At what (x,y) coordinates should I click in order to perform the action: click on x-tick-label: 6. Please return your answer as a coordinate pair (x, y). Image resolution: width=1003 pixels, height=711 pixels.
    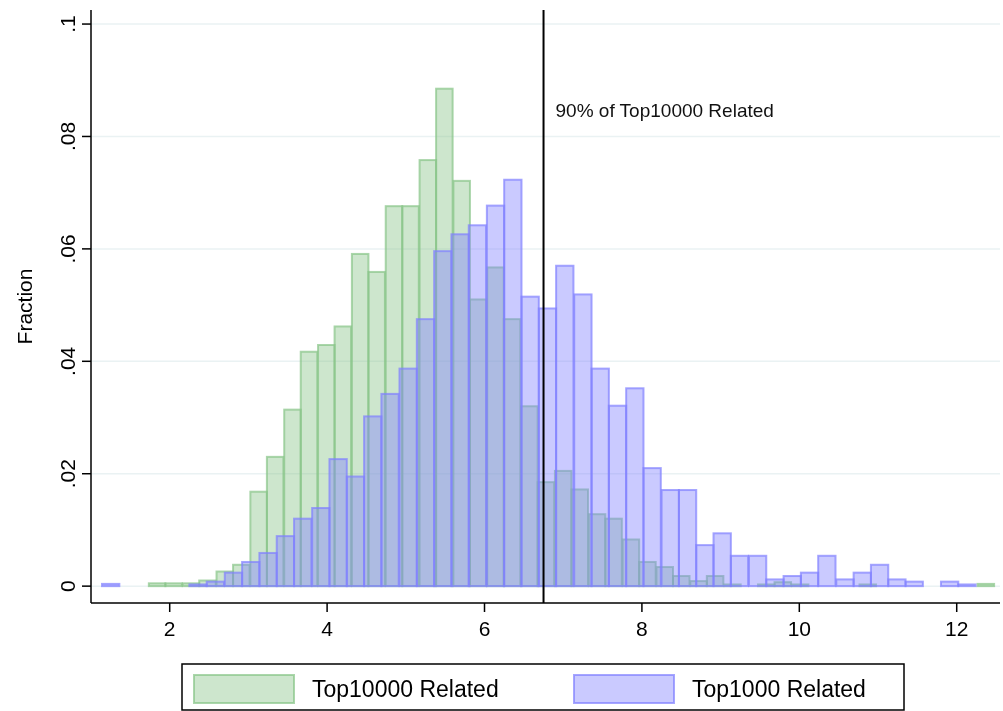
    Looking at the image, I should click on (484, 628).